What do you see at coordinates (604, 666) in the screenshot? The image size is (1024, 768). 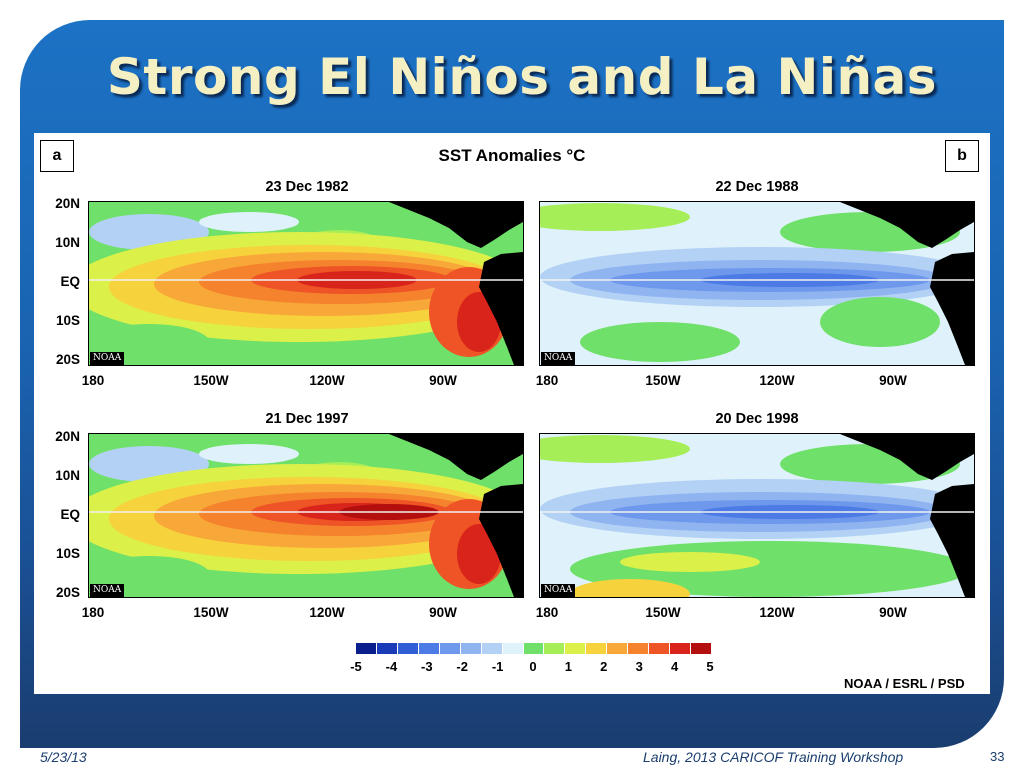 I see `colorbar-tick-label: 2` at bounding box center [604, 666].